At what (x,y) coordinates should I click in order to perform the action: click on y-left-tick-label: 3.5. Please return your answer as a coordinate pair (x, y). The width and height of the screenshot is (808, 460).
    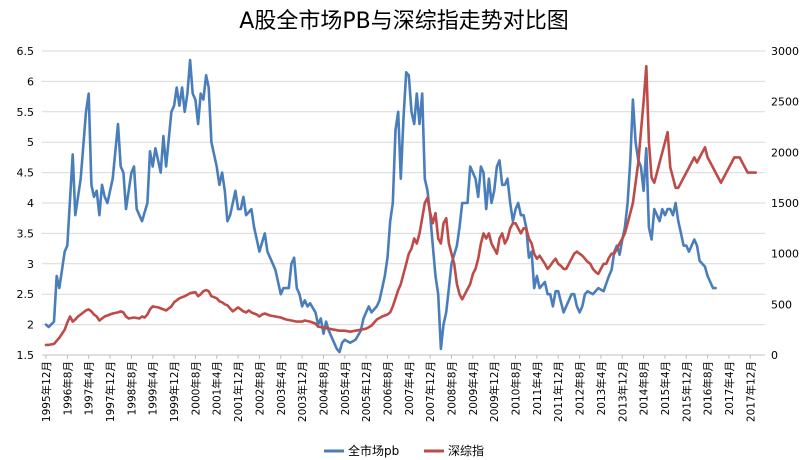
    Looking at the image, I should click on (26, 233).